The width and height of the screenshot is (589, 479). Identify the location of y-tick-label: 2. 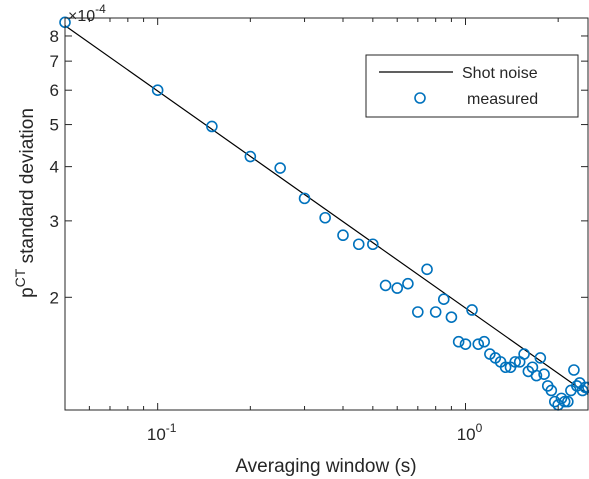
(54, 297).